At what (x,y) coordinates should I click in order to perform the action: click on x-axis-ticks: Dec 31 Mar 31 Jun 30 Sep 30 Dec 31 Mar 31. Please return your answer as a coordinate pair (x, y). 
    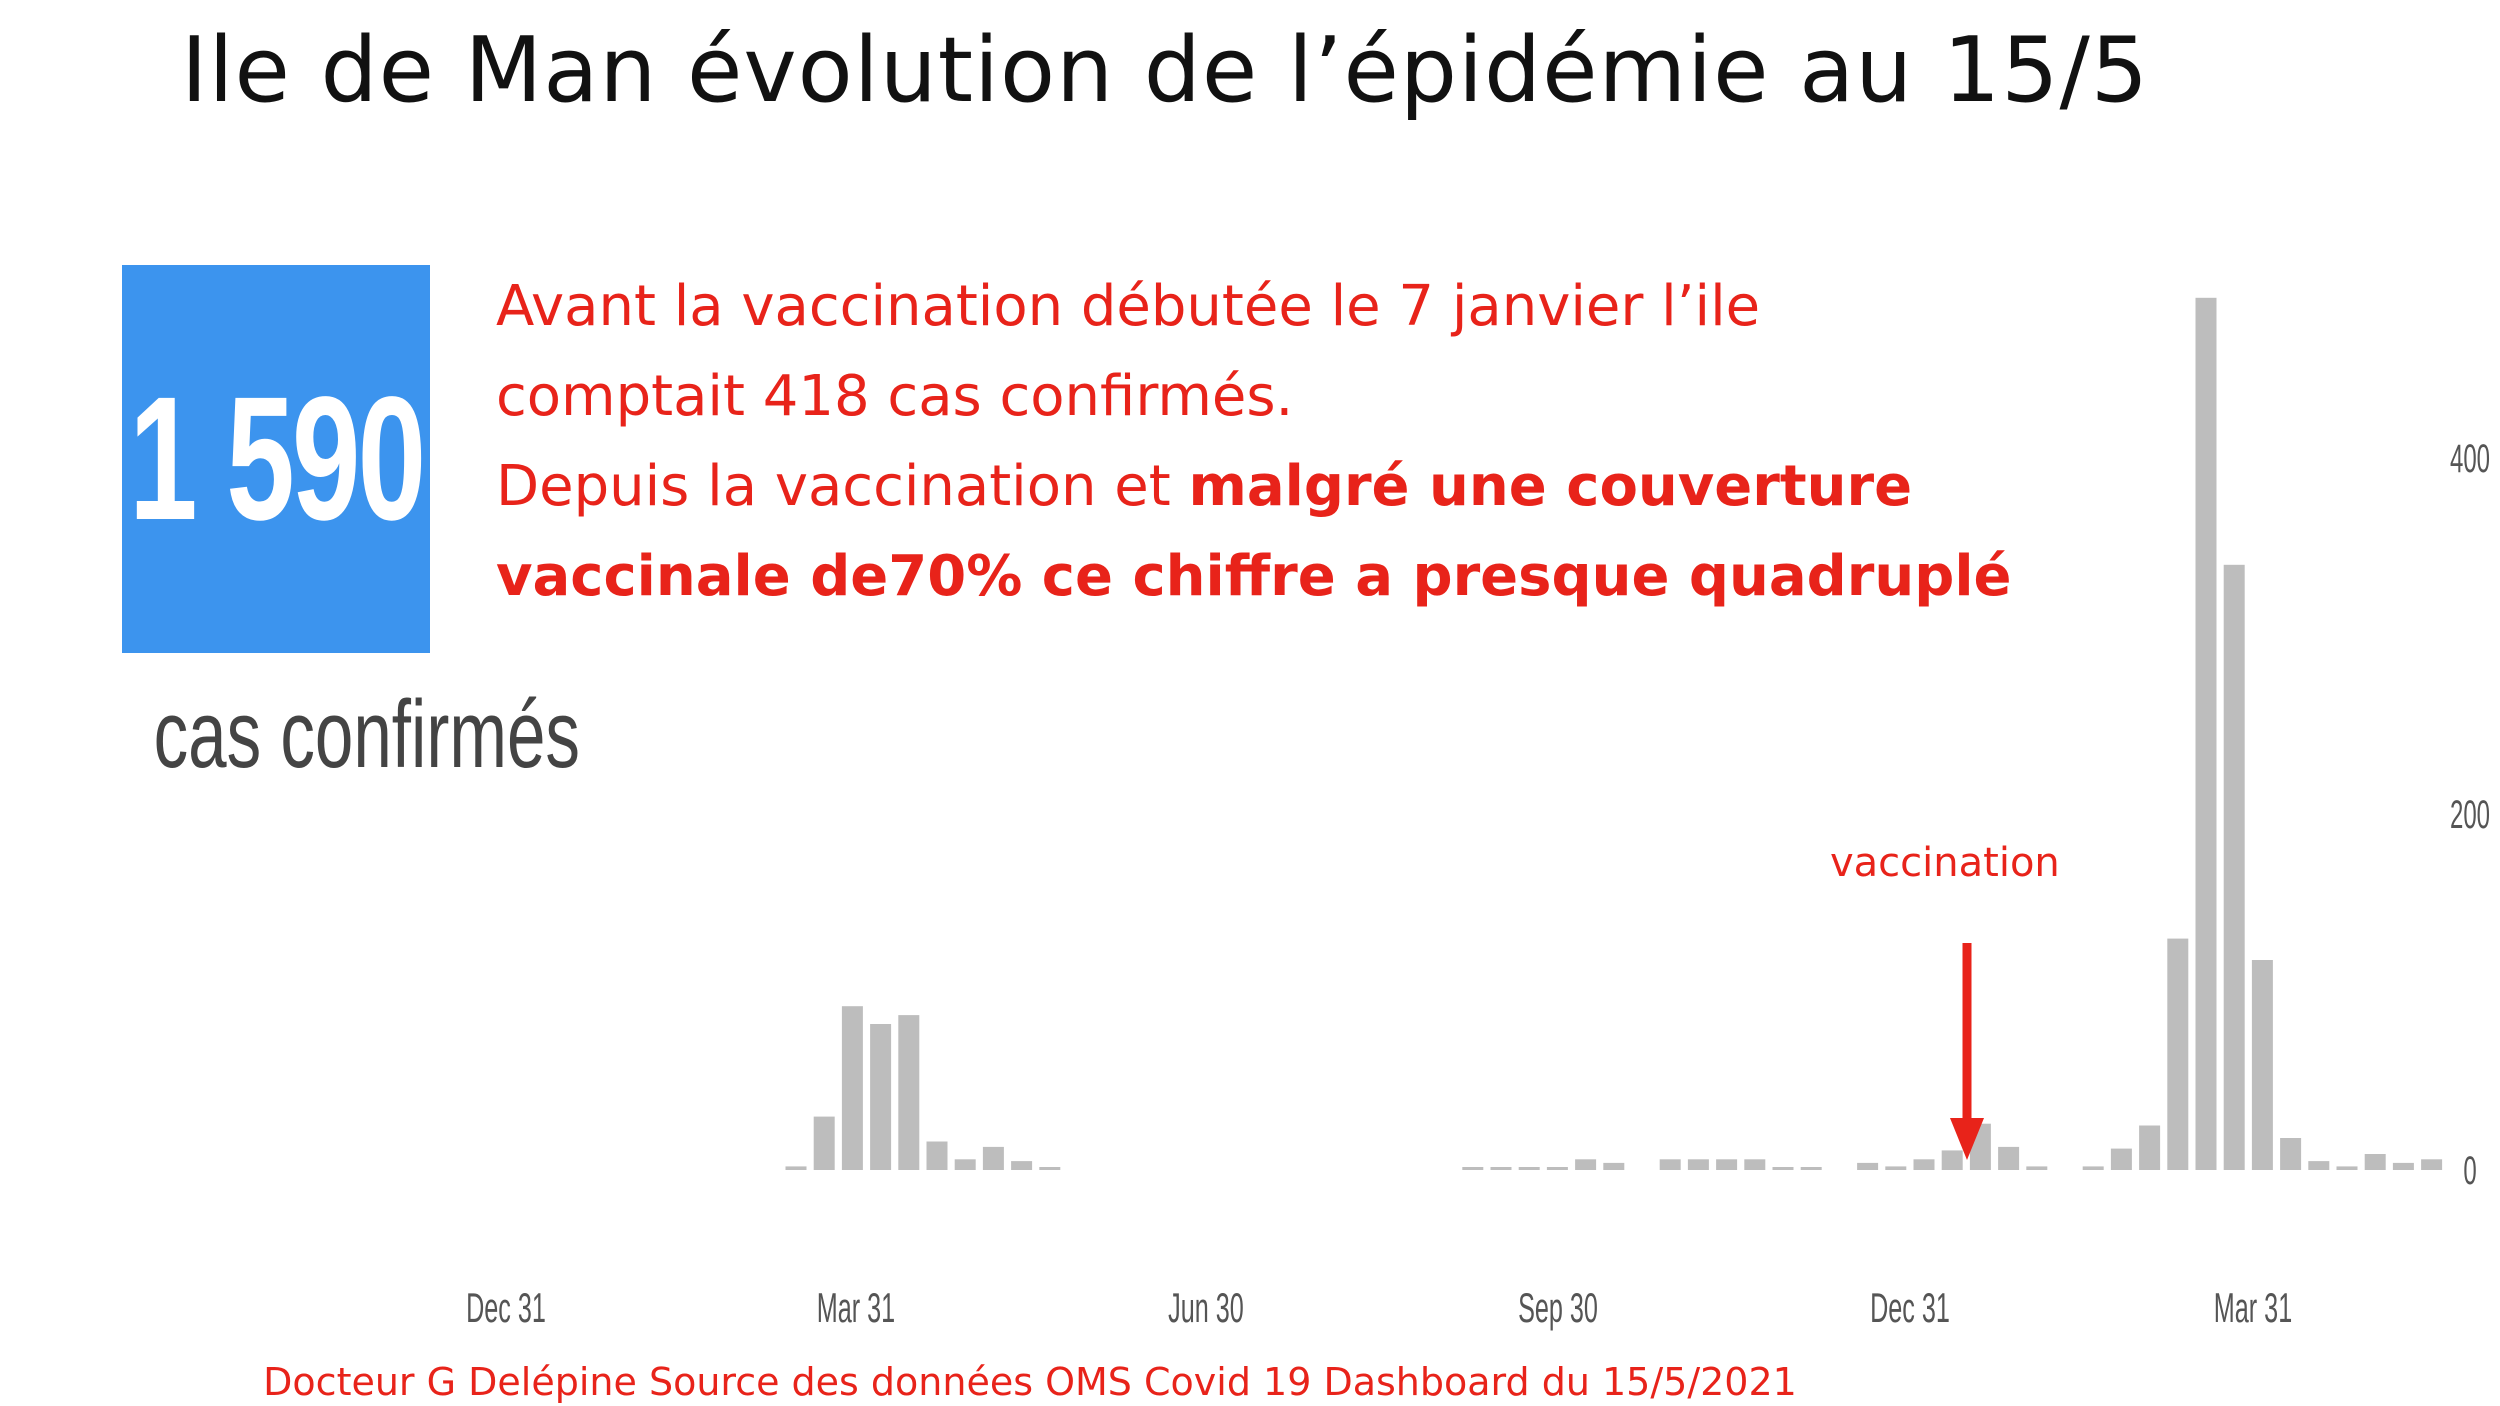
    Looking at the image, I should click on (1379, 1309).